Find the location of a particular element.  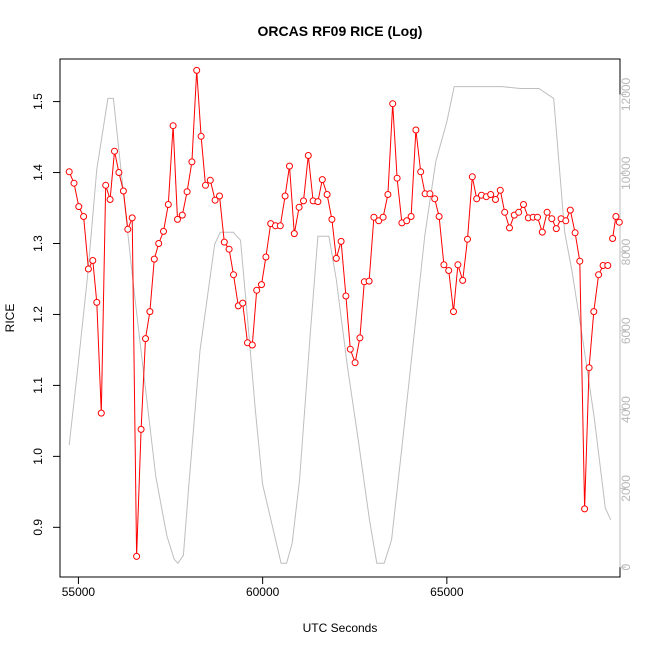

x-tick-label: 60000 is located at coordinates (263, 592).